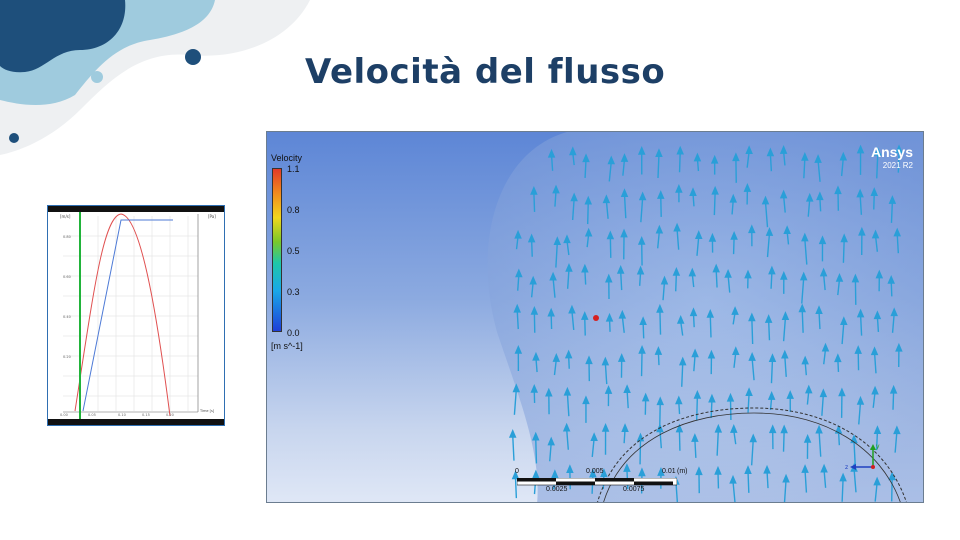  I want to click on scale-label: 0, so click(517, 471).